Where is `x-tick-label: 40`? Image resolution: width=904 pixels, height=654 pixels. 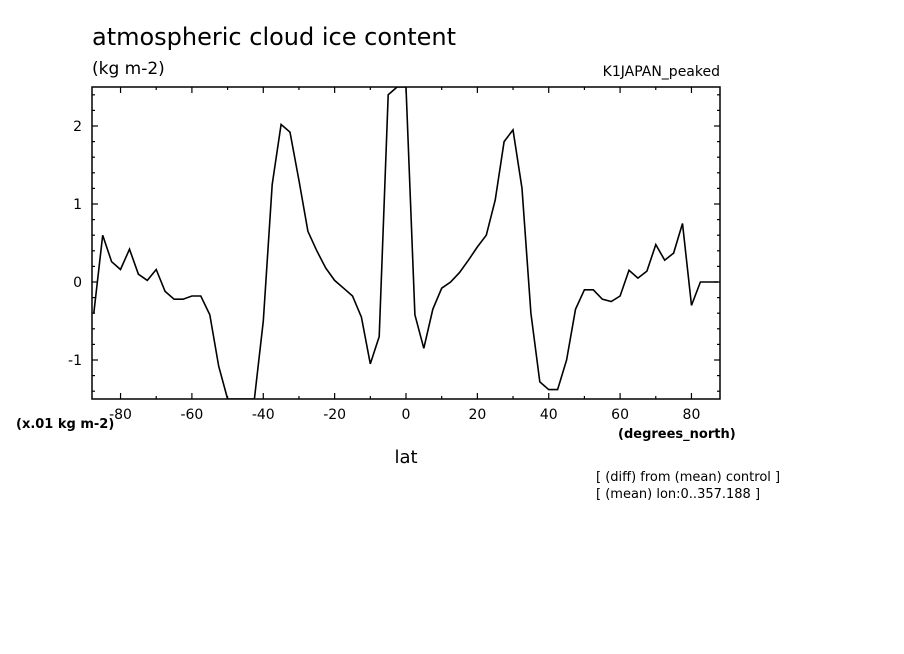 x-tick-label: 40 is located at coordinates (549, 415).